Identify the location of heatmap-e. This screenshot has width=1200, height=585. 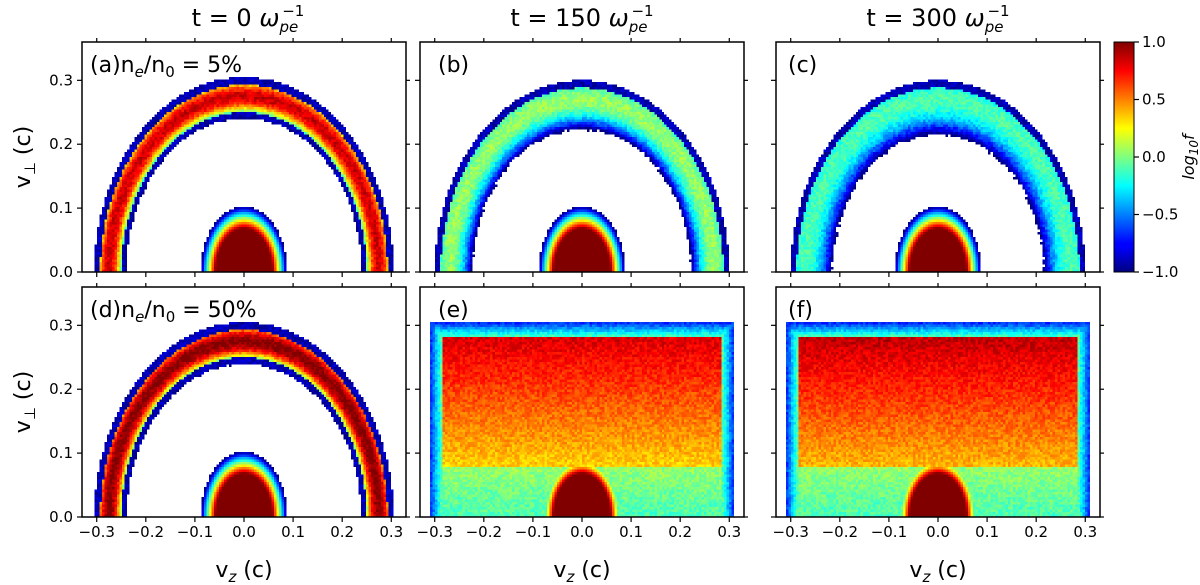
(582, 402).